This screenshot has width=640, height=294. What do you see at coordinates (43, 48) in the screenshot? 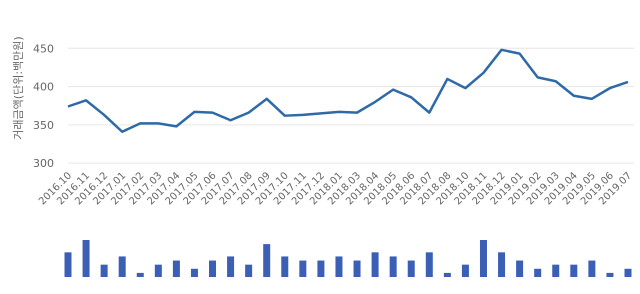
I see `y-tick-label: 450` at bounding box center [43, 48].